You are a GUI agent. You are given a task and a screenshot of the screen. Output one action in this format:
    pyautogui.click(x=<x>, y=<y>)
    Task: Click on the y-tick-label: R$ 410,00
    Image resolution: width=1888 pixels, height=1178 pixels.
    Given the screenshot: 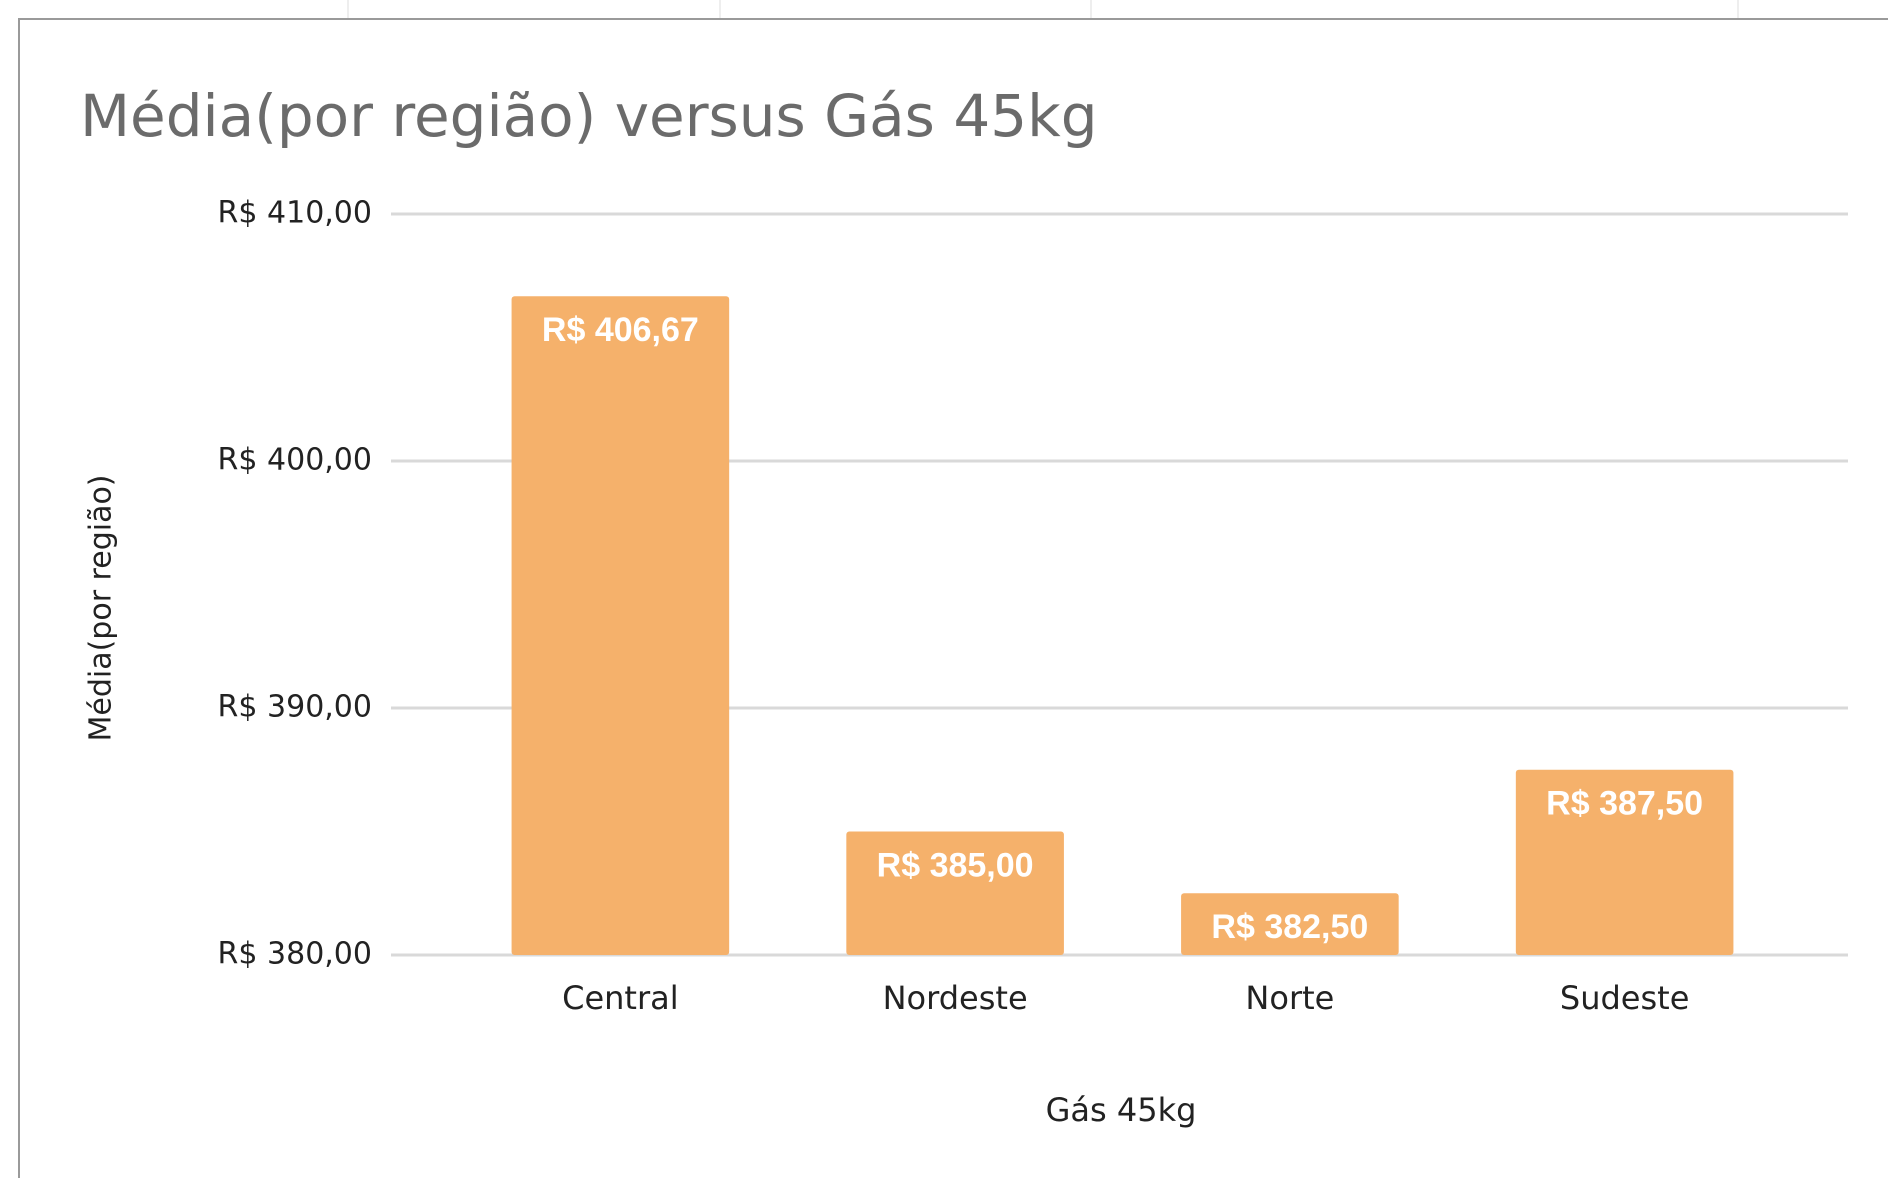 What is the action you would take?
    pyautogui.click(x=295, y=213)
    